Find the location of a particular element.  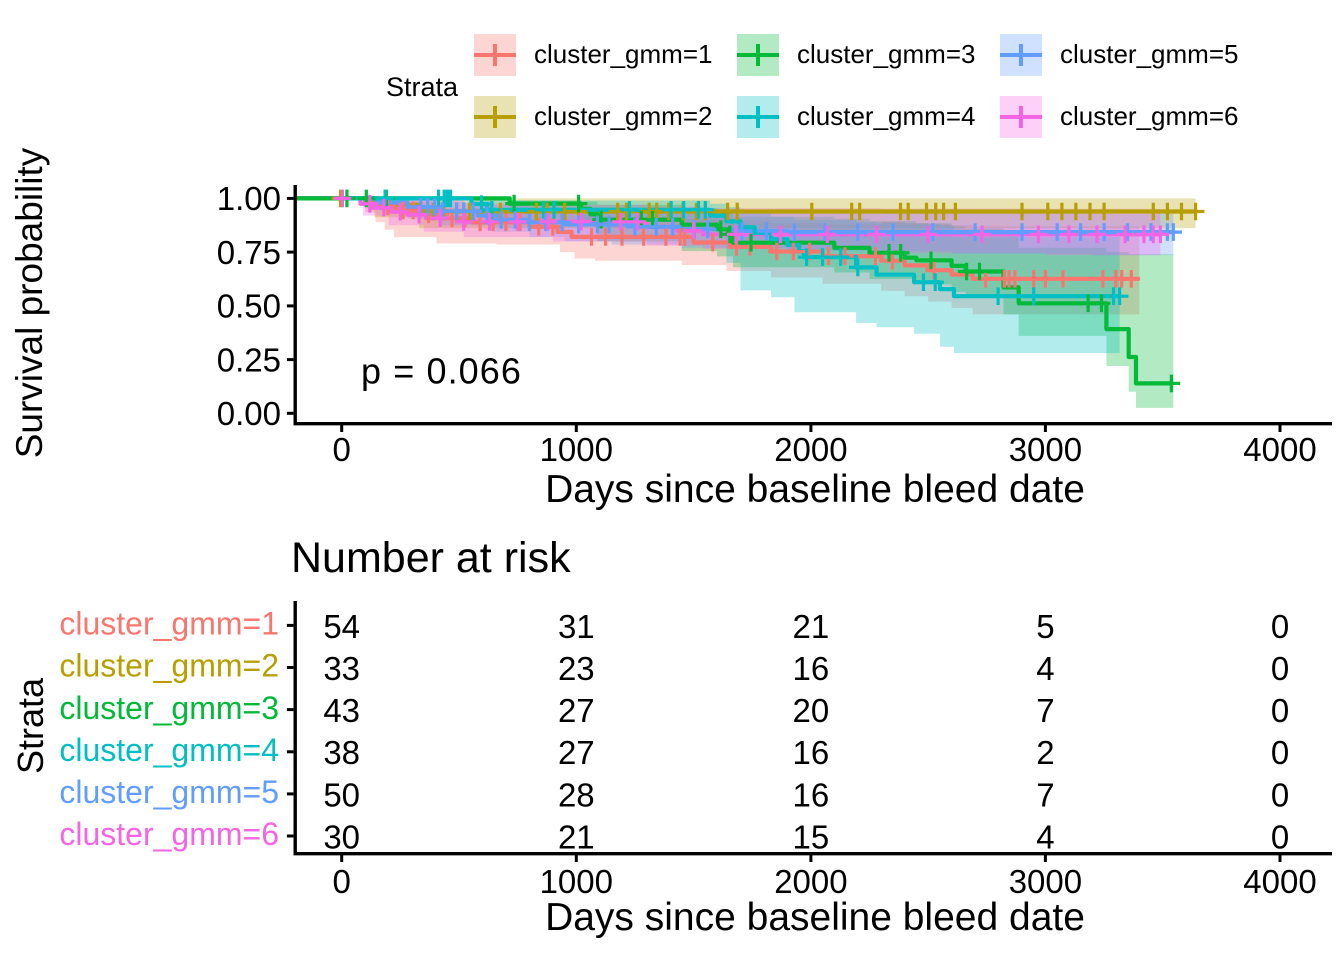

svg-text: 23 is located at coordinates (576, 668).